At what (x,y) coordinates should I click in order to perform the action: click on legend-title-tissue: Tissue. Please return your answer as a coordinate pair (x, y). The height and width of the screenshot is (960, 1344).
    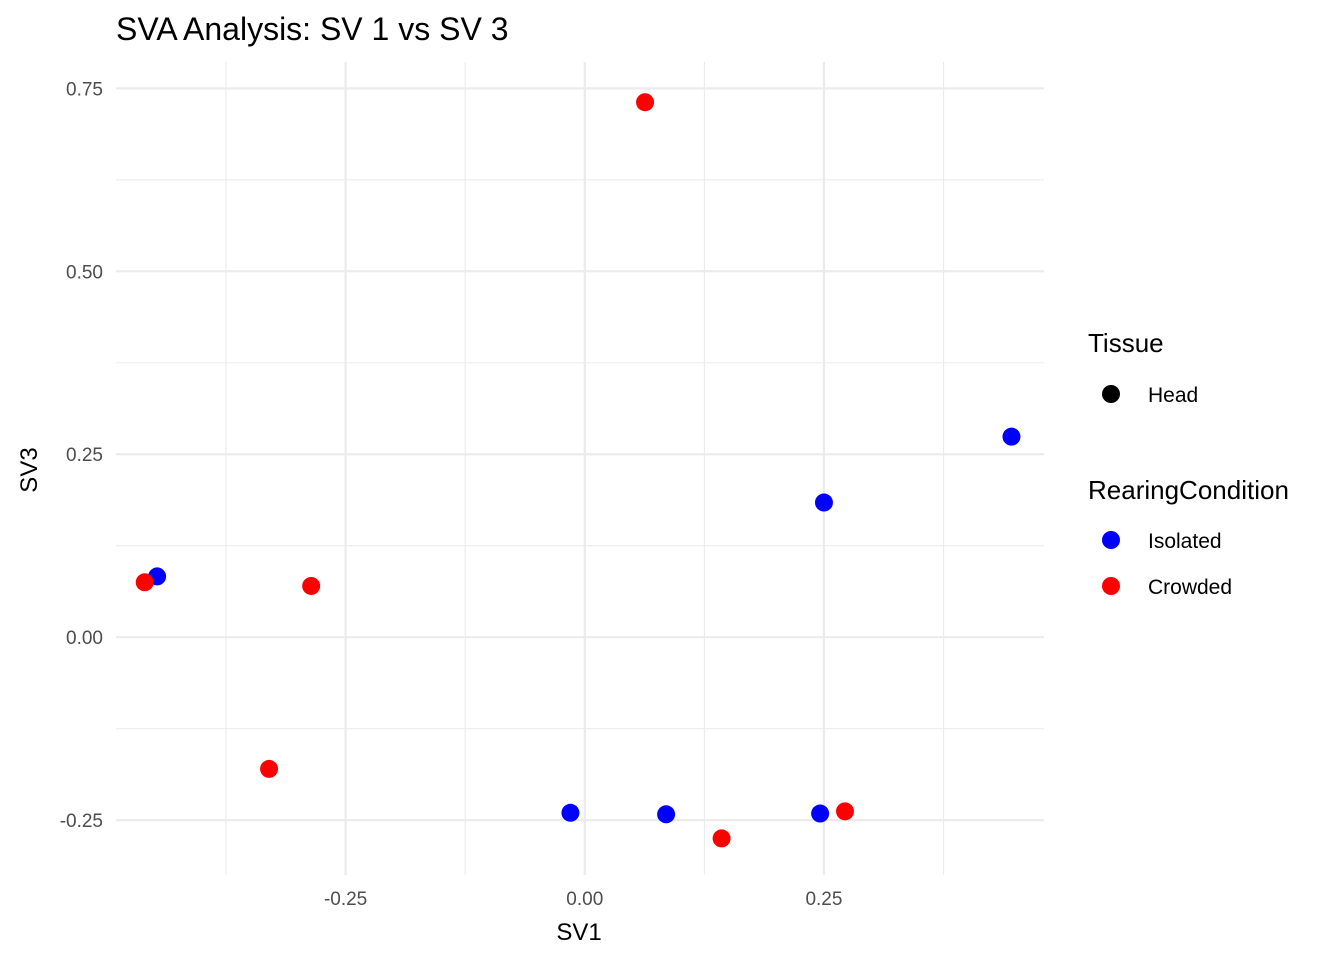
    Looking at the image, I should click on (1126, 343).